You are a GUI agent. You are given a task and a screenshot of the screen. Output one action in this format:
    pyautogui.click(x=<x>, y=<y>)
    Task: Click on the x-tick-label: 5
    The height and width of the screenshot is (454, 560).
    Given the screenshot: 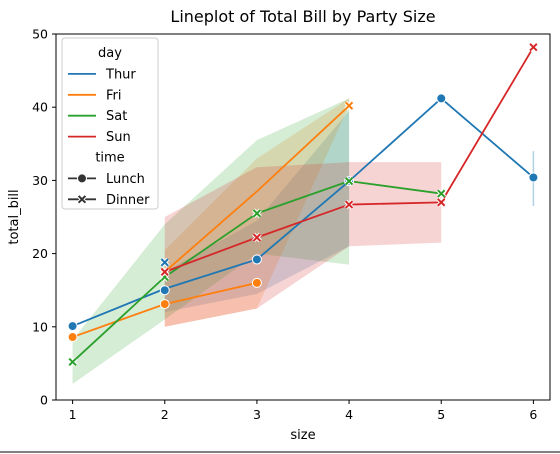 What is the action you would take?
    pyautogui.click(x=441, y=414)
    